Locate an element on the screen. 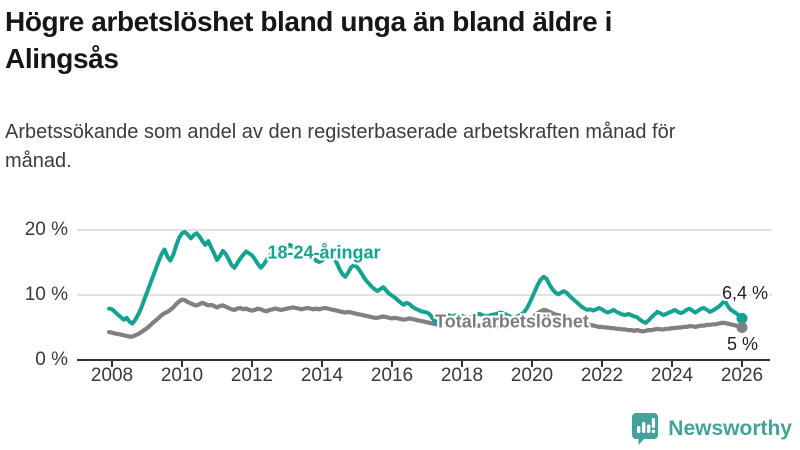 The width and height of the screenshot is (800, 450). series-endpoint-youth is located at coordinates (742, 318).